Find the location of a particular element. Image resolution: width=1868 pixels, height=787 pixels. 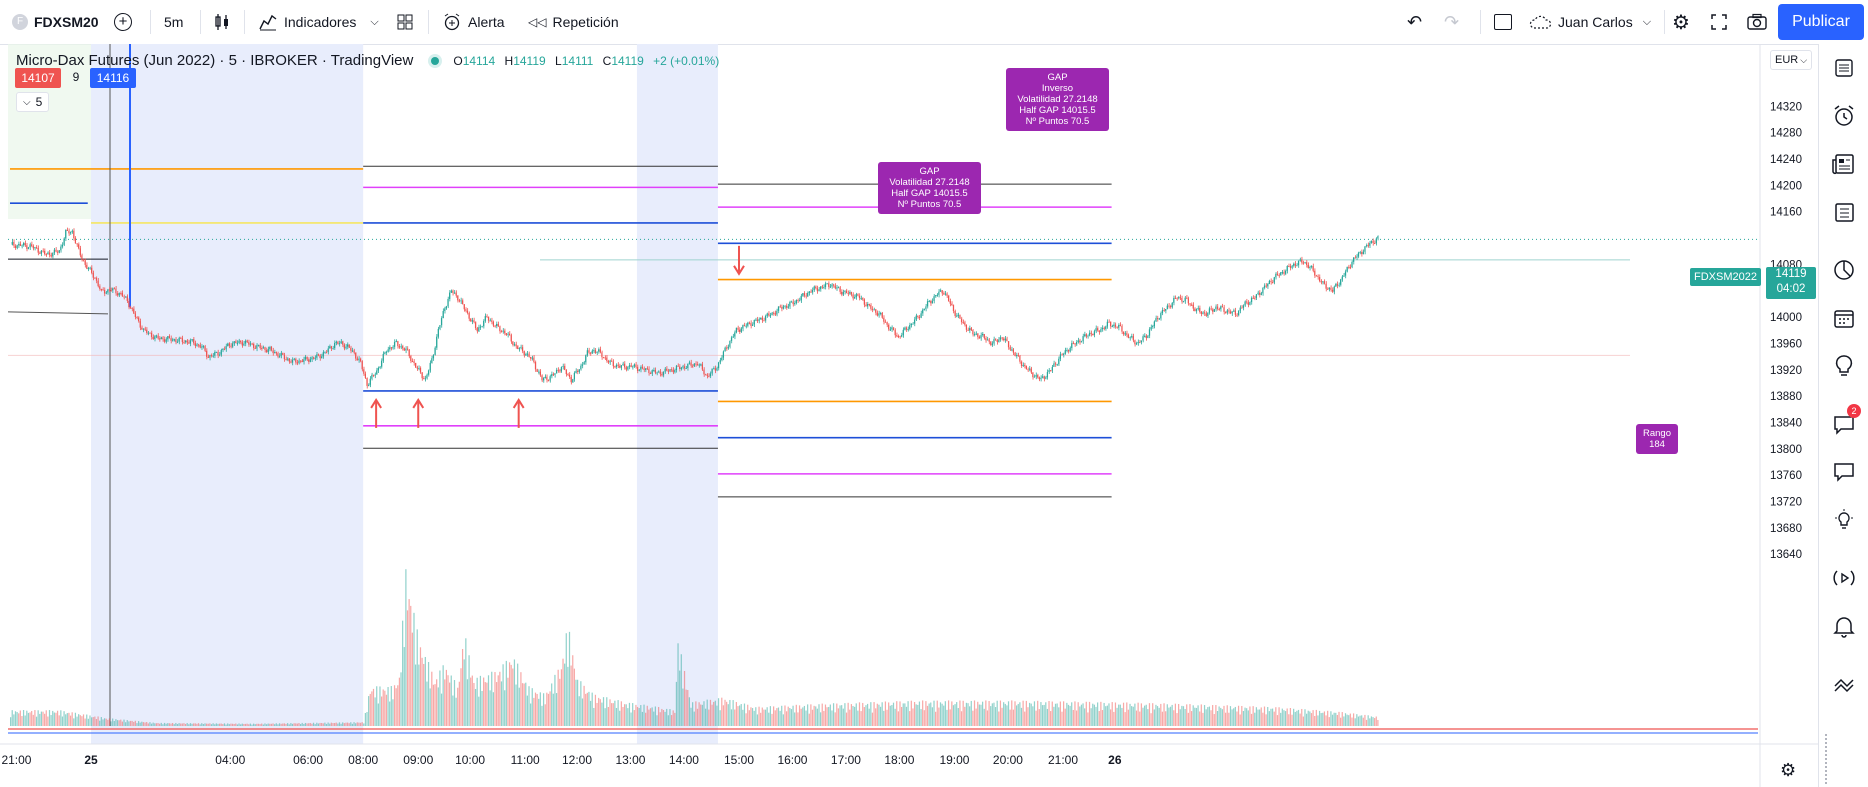

symbol-search: F FDXSM20 is located at coordinates (55, 22).